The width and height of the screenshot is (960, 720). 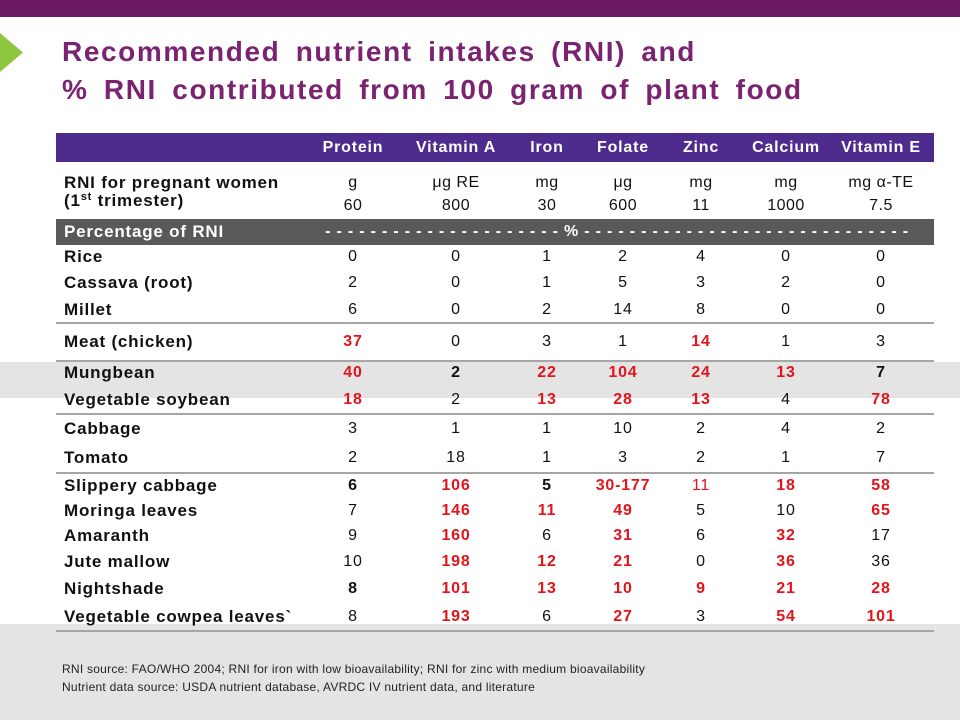 What do you see at coordinates (623, 588) in the screenshot?
I see `cell-folate: 10` at bounding box center [623, 588].